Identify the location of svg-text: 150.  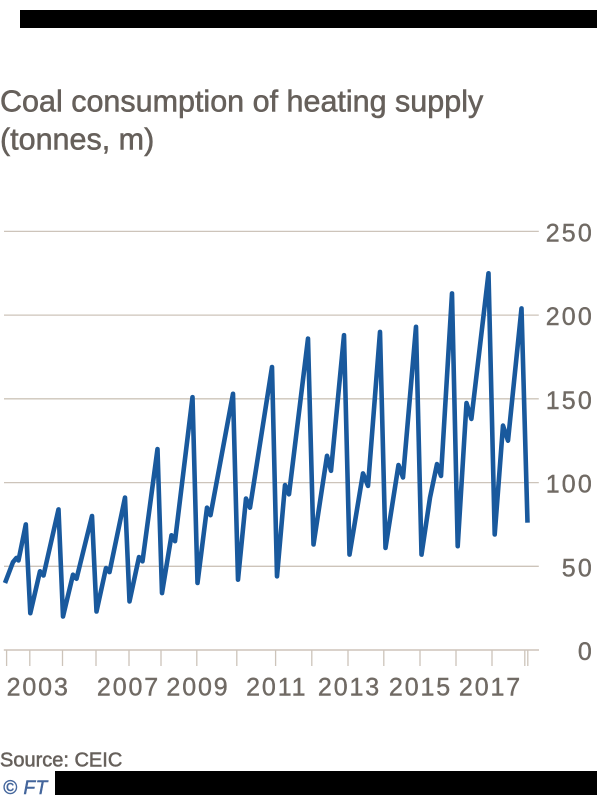
(570, 401).